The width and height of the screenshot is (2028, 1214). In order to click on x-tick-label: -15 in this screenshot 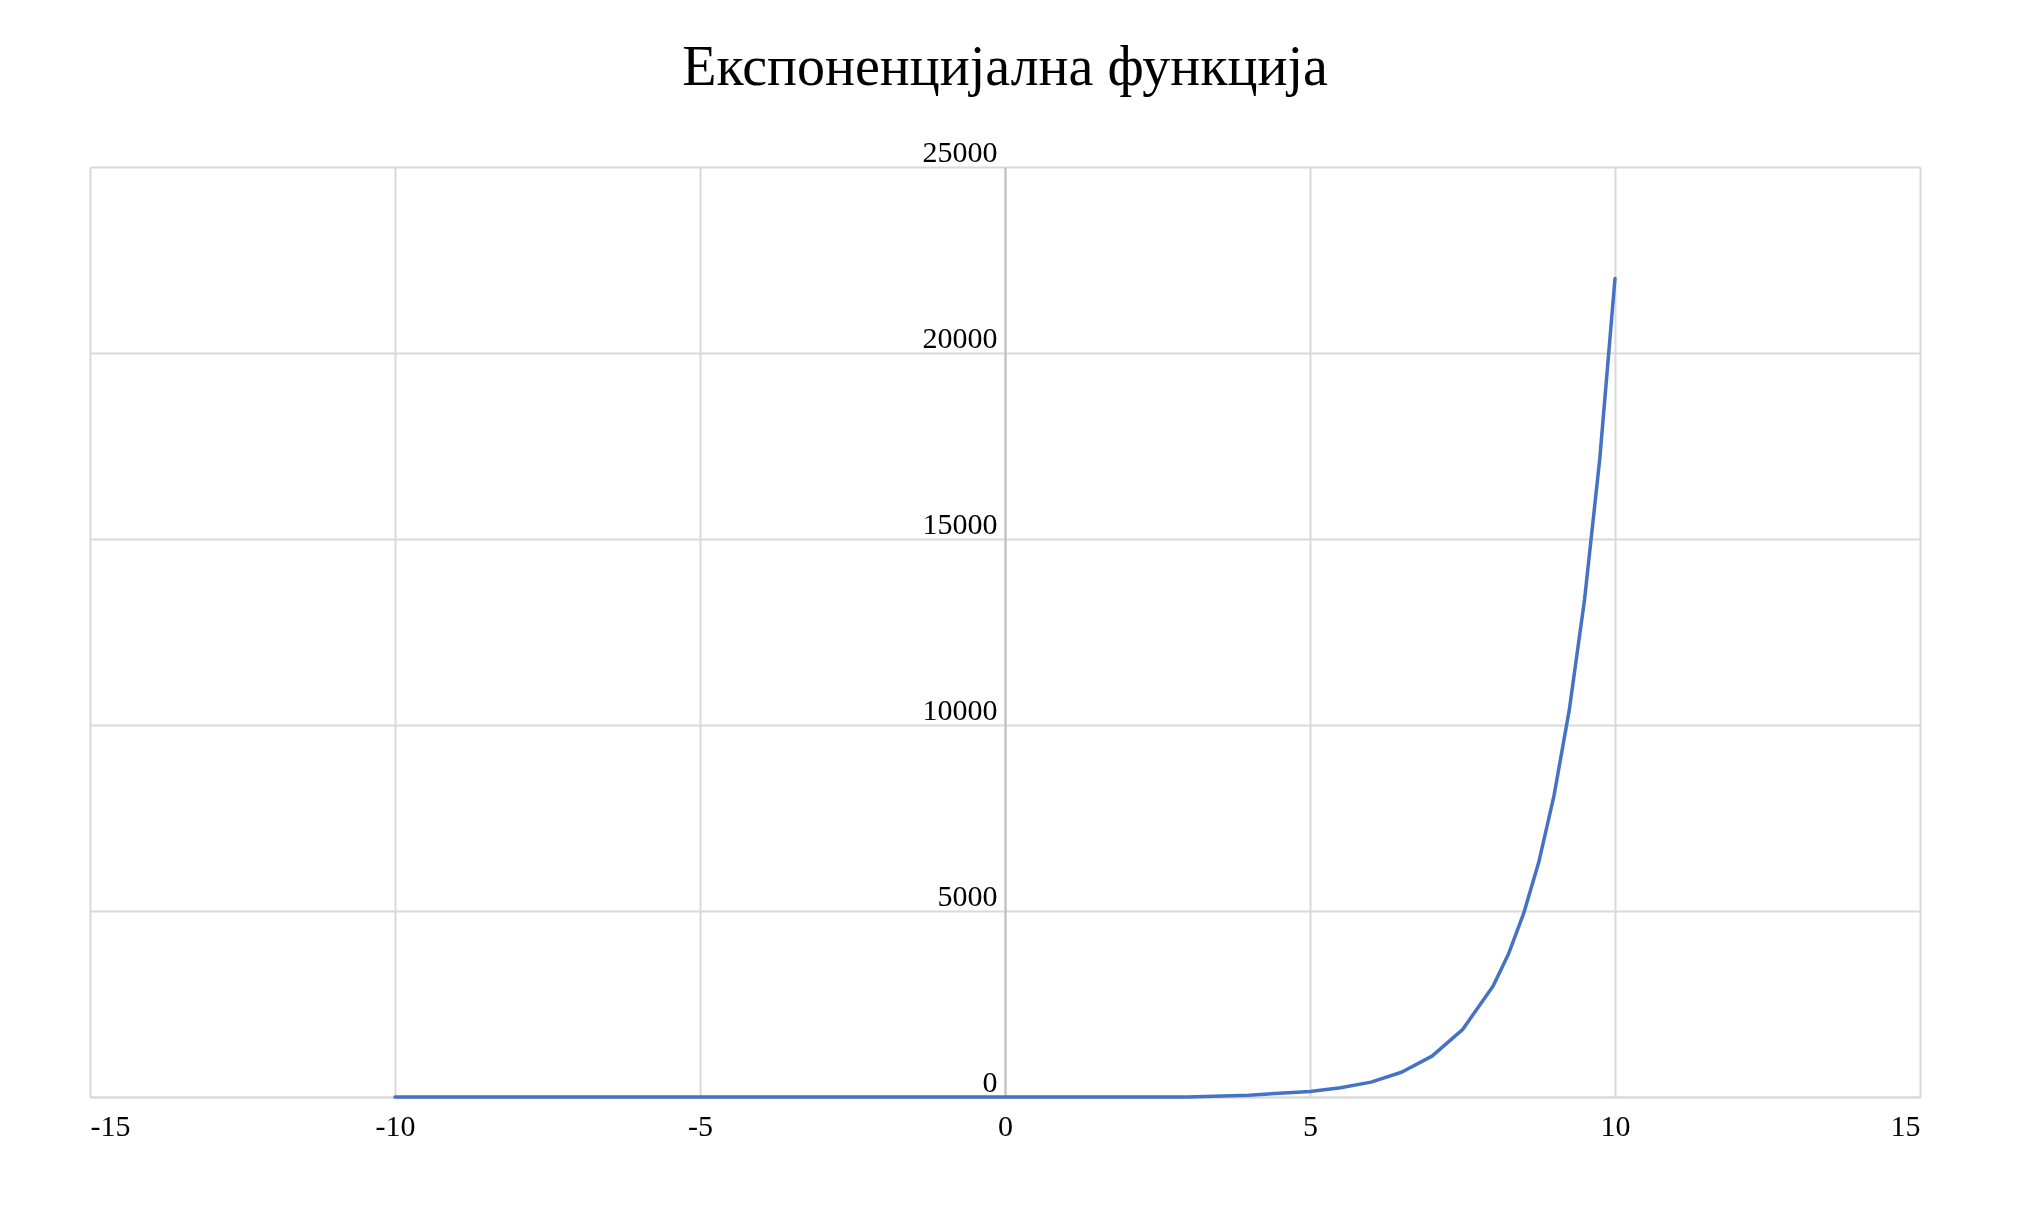, I will do `click(110, 1125)`.